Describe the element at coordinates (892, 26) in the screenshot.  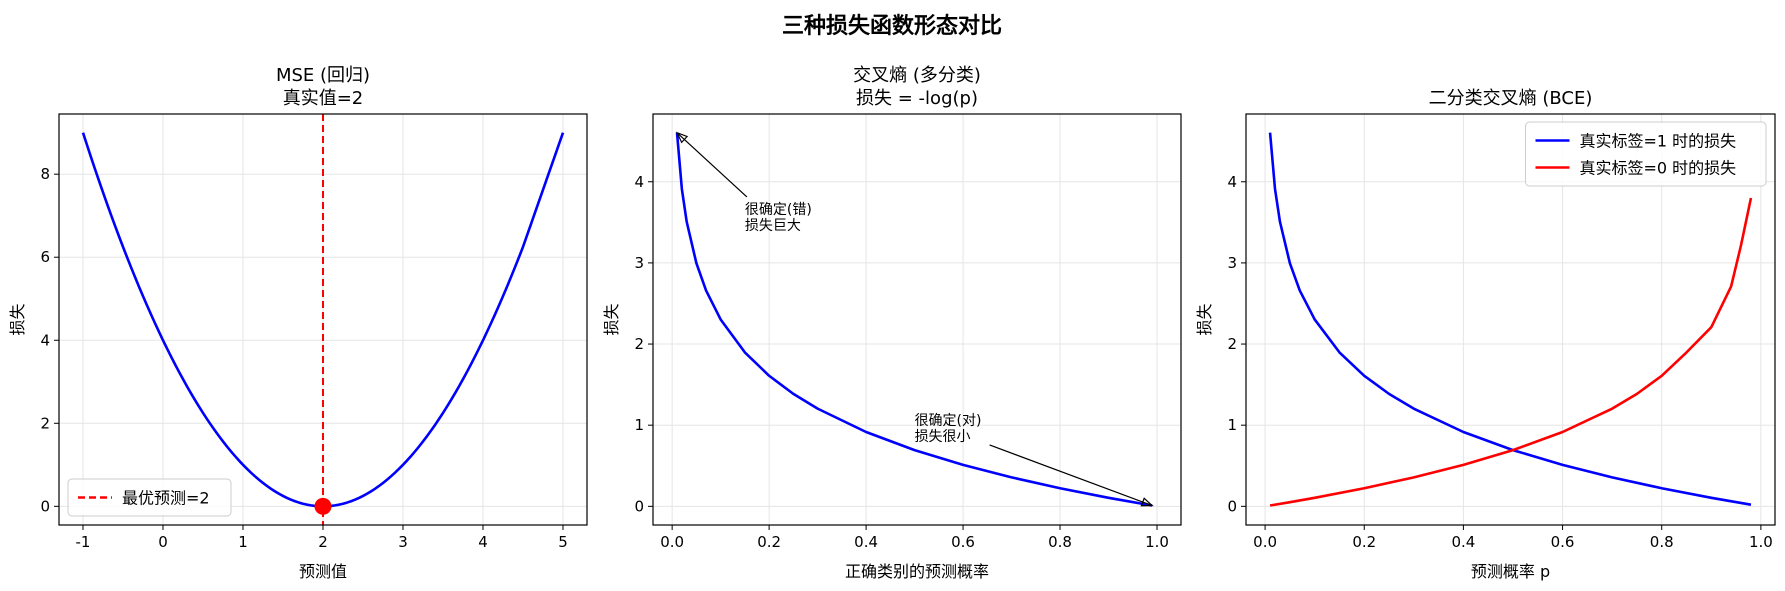
I see `figure-title: 三种损失函数形态对比` at that location.